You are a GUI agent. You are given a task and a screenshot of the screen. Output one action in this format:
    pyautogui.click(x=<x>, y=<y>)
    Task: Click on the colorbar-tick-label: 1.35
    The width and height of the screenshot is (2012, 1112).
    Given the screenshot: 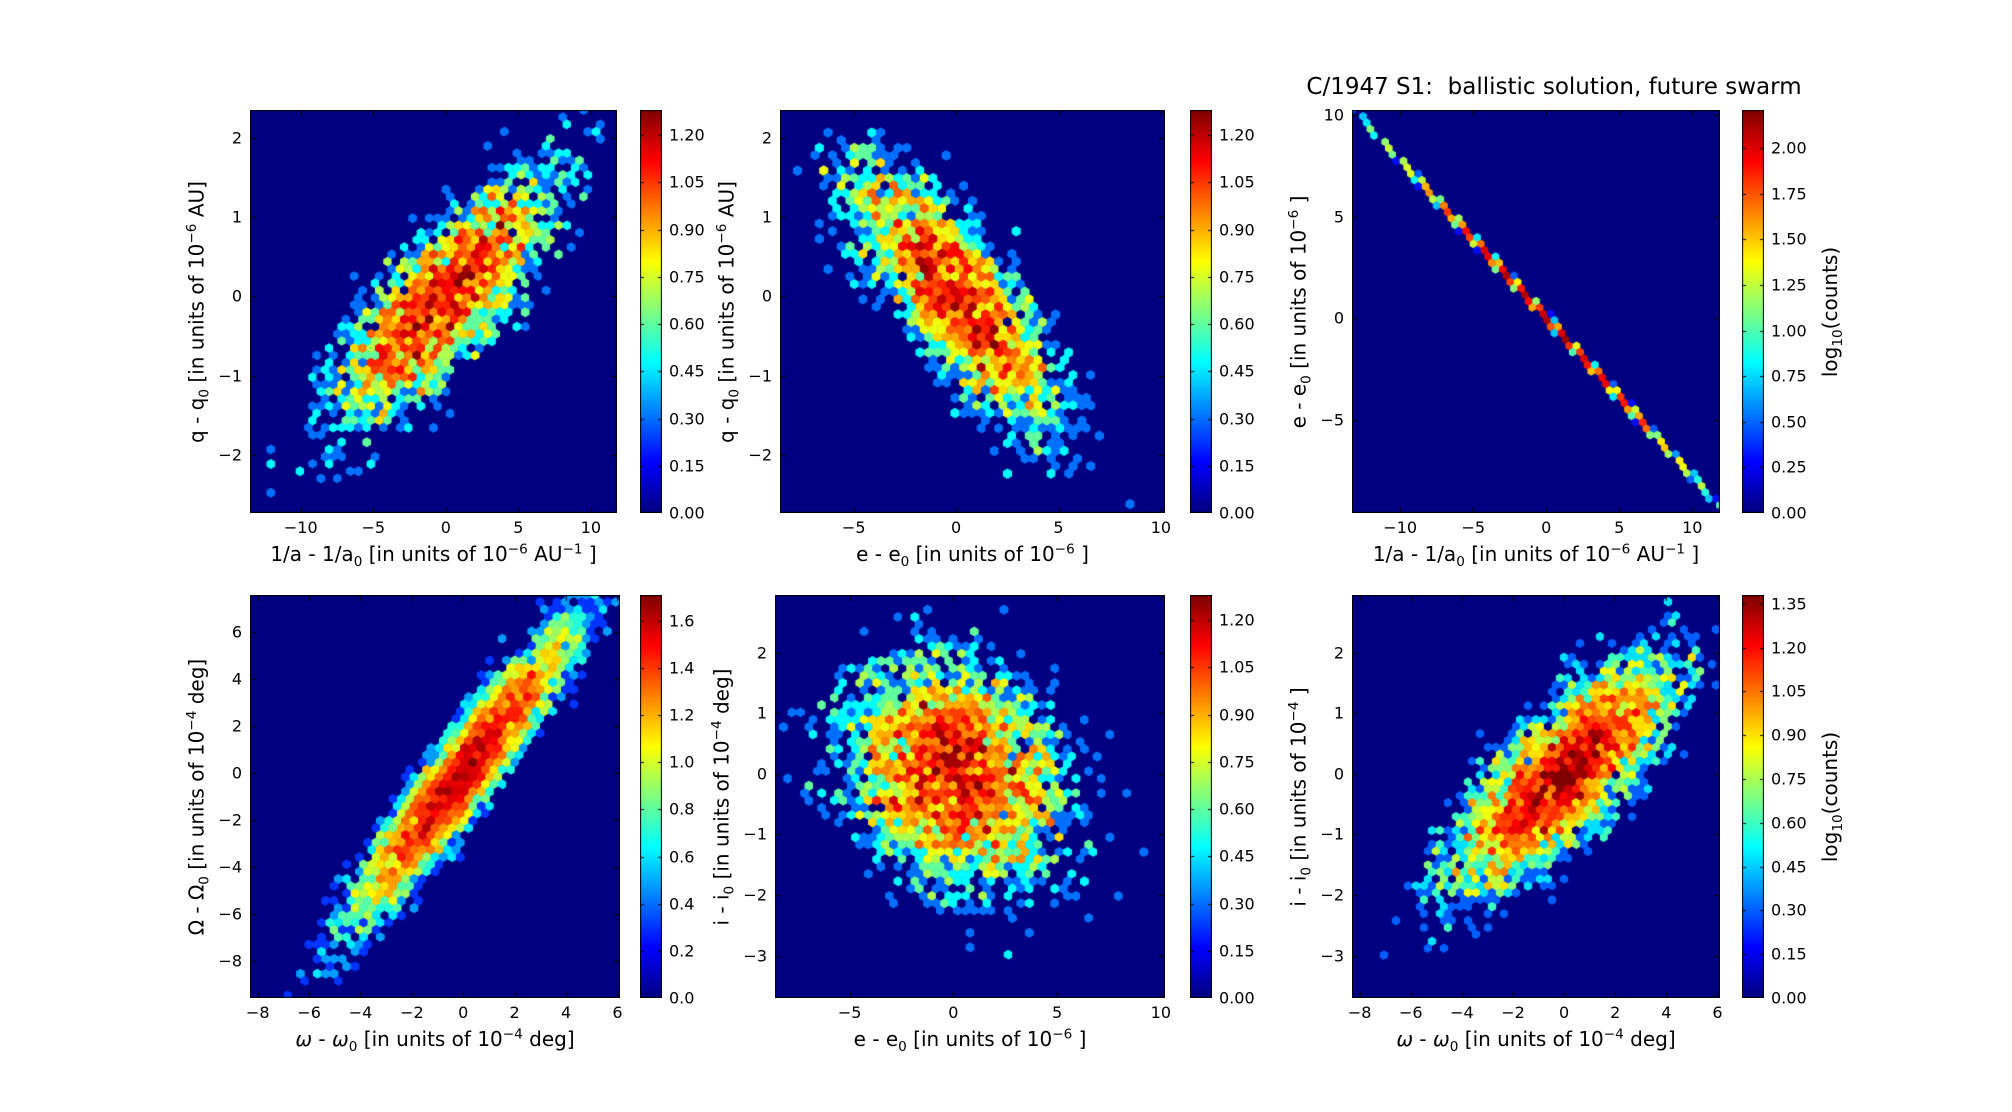 What is the action you would take?
    pyautogui.click(x=1789, y=604)
    